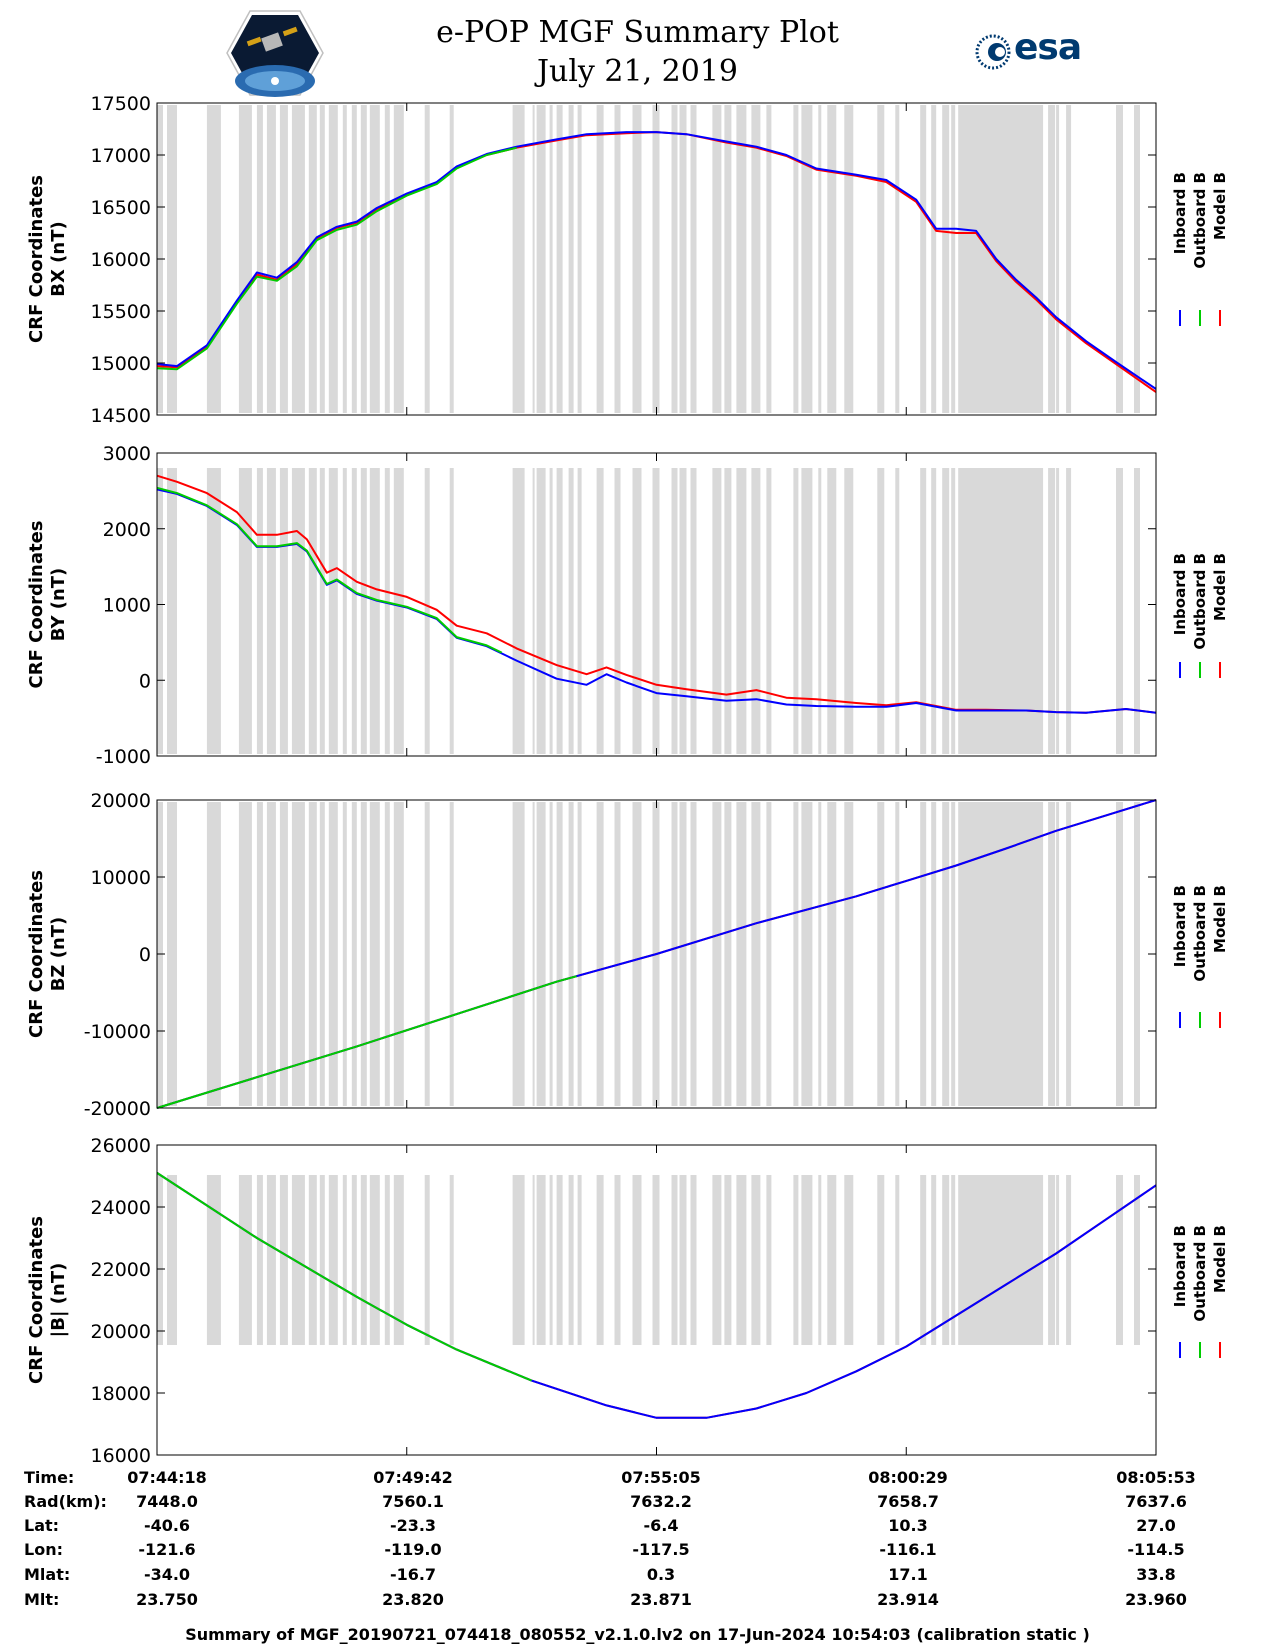  I want to click on legend: Inboard B Outboard B Model B, so click(1200, 956).